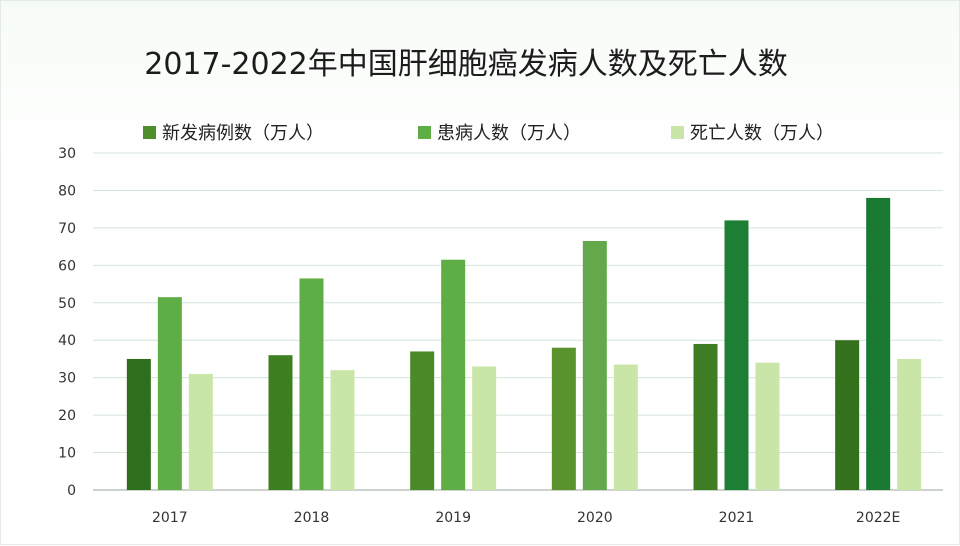 This screenshot has width=960, height=546. Describe the element at coordinates (737, 518) in the screenshot. I see `x-tick-label: 2021` at that location.